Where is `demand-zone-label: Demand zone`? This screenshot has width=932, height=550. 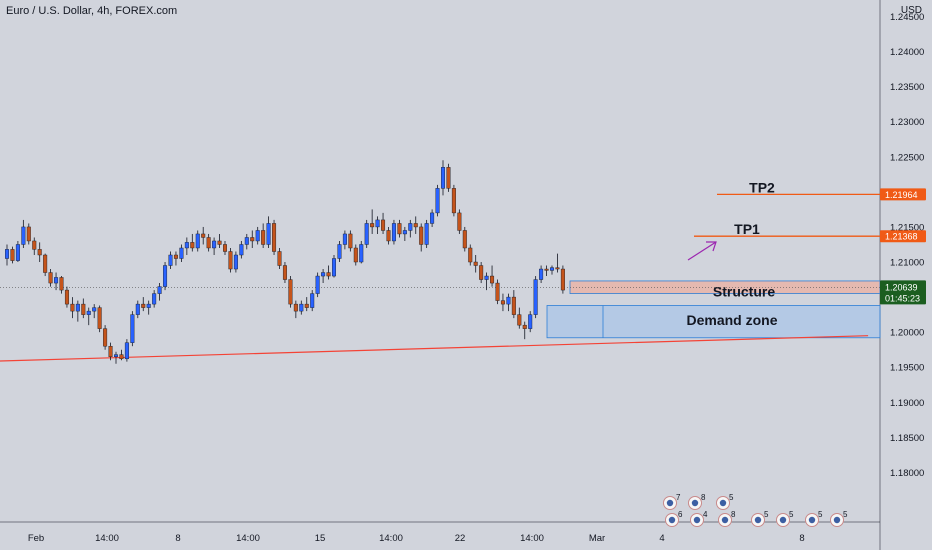 demand-zone-label: Demand zone is located at coordinates (731, 320).